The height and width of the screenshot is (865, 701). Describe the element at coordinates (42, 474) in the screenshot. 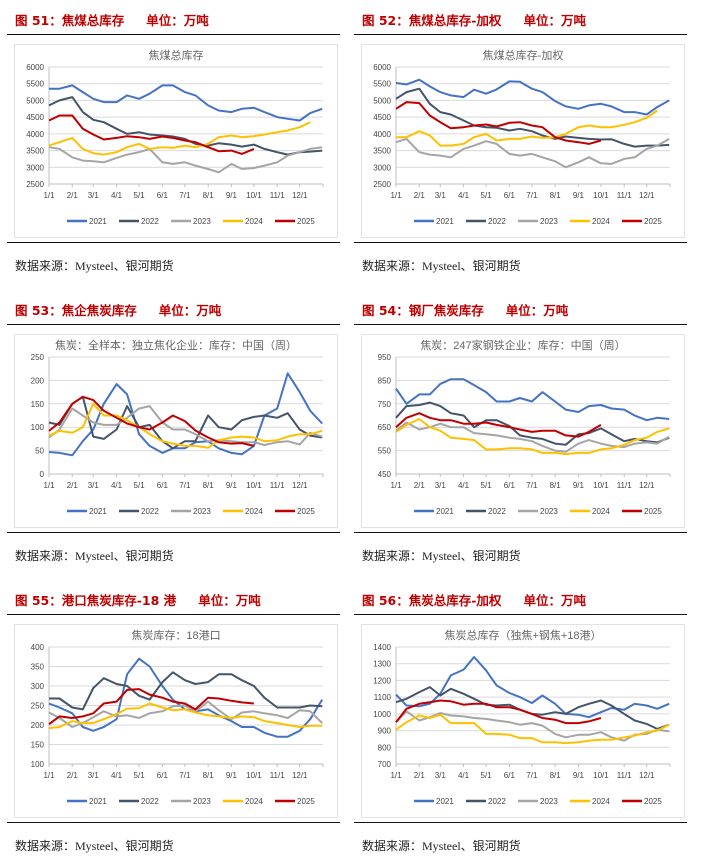

I see `y-tick-label: 0` at that location.